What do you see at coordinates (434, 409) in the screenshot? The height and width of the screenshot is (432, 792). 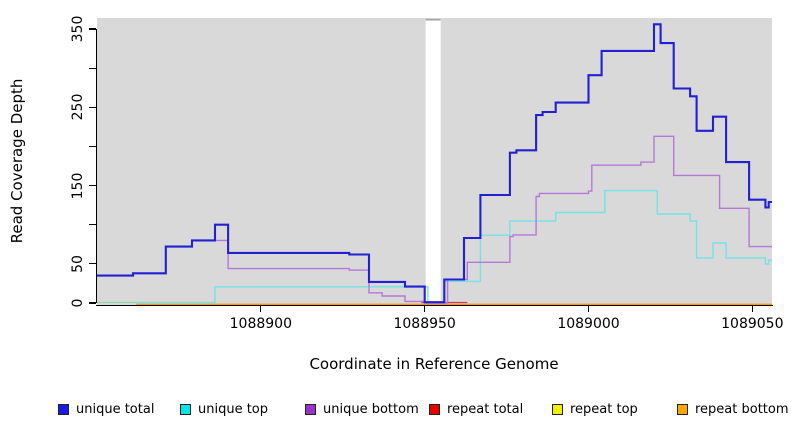 I see `legend-swatch-repeat-total` at bounding box center [434, 409].